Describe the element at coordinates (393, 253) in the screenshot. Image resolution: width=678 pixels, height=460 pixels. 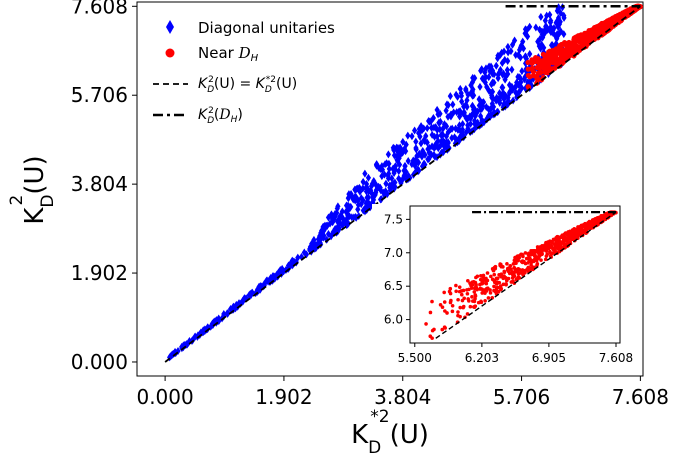
I see `inset-y-tick-label: 7.0` at that location.